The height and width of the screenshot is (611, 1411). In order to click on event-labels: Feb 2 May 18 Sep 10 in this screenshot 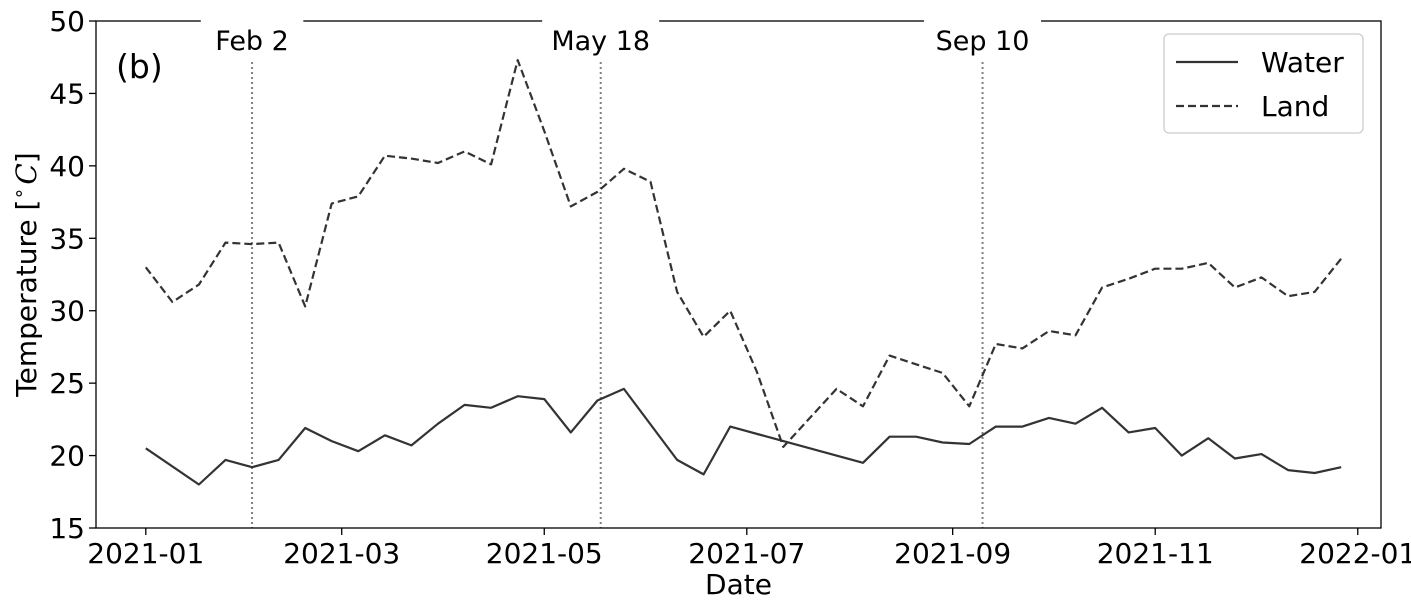, I will do `click(621, 38)`.